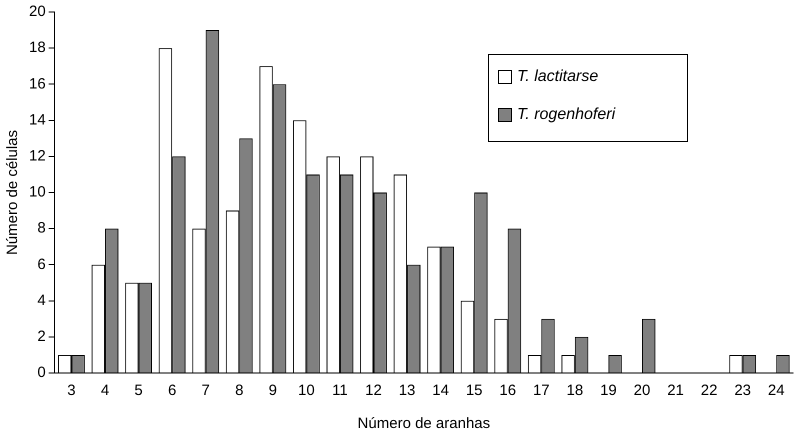 This screenshot has width=795, height=437. What do you see at coordinates (608, 391) in the screenshot?
I see `x-tick-label: 19` at bounding box center [608, 391].